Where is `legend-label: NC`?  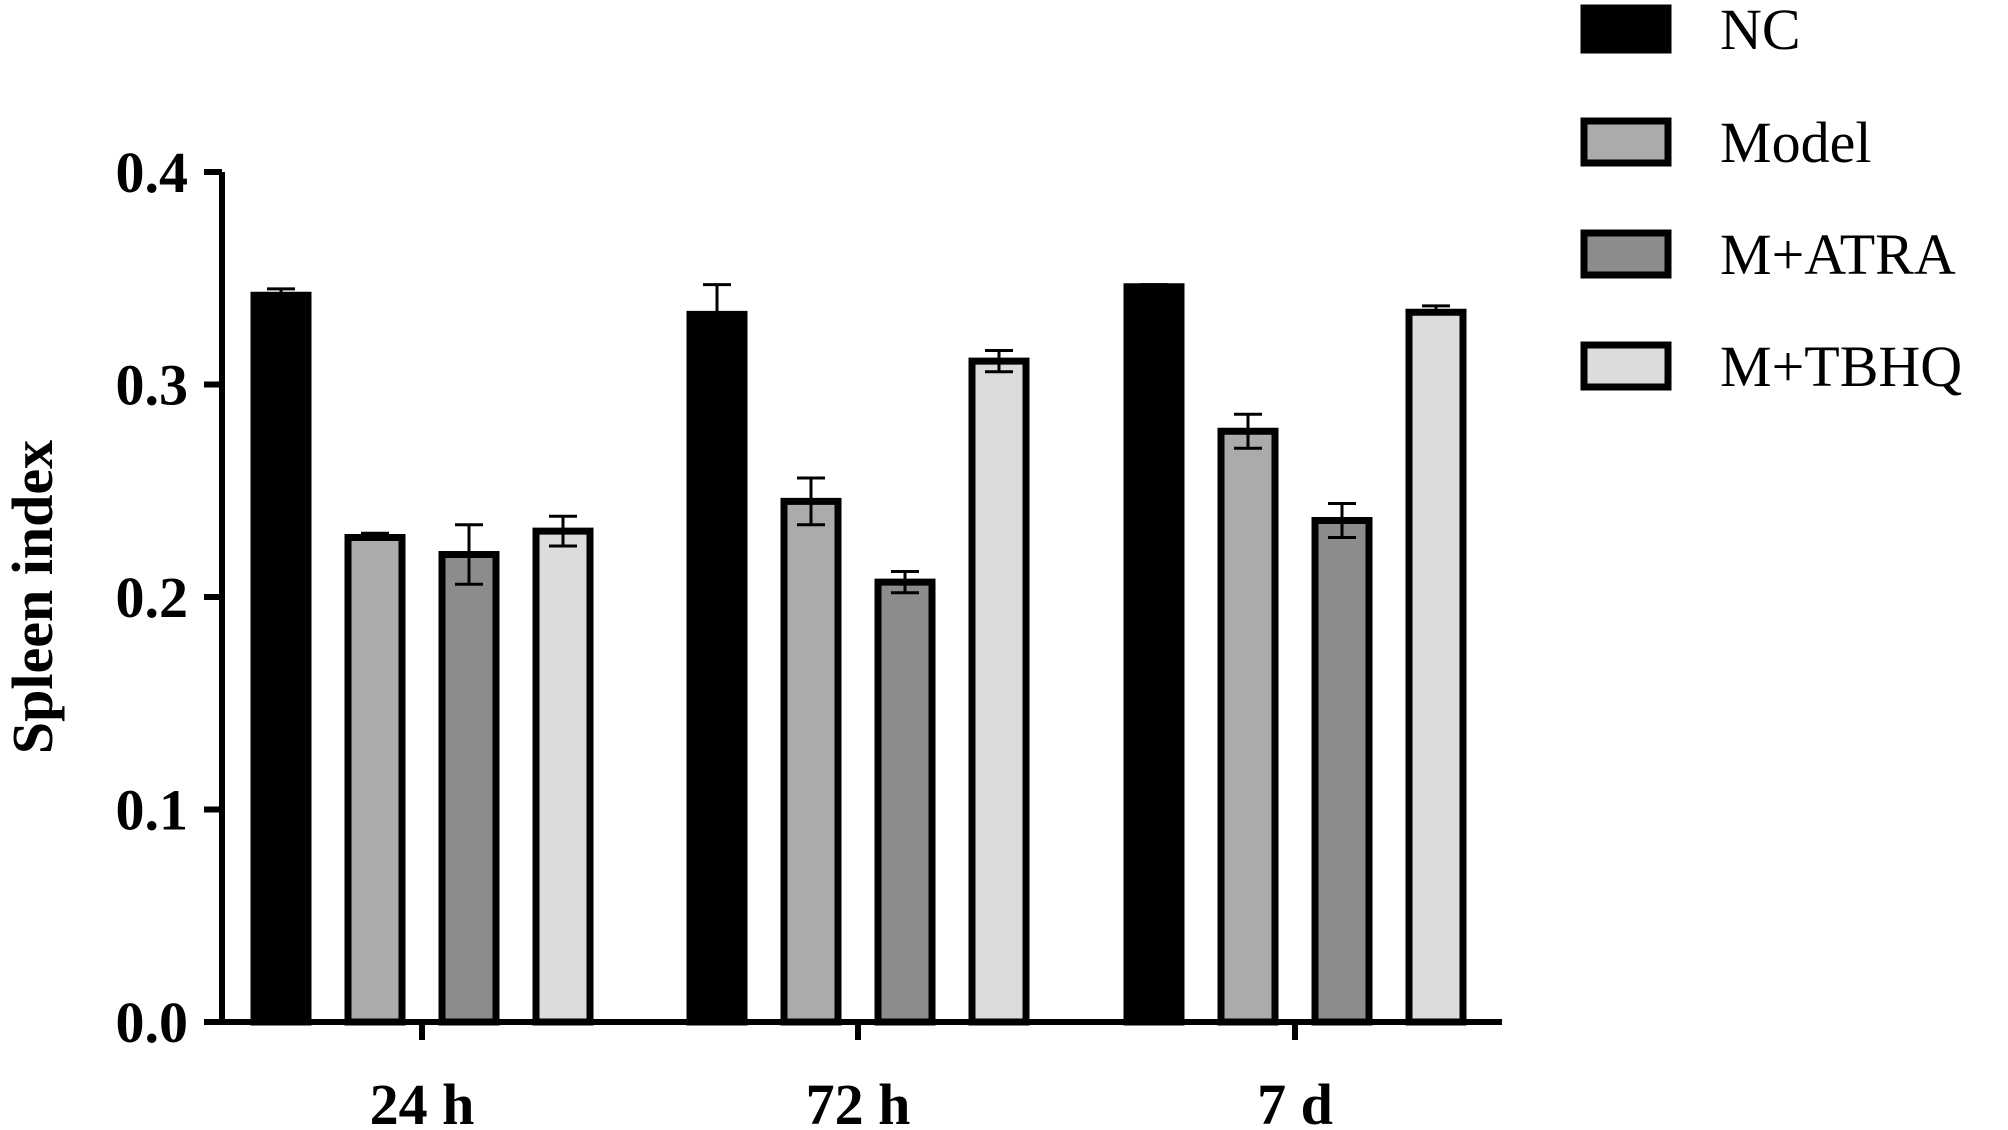 legend-label: NC is located at coordinates (1760, 31).